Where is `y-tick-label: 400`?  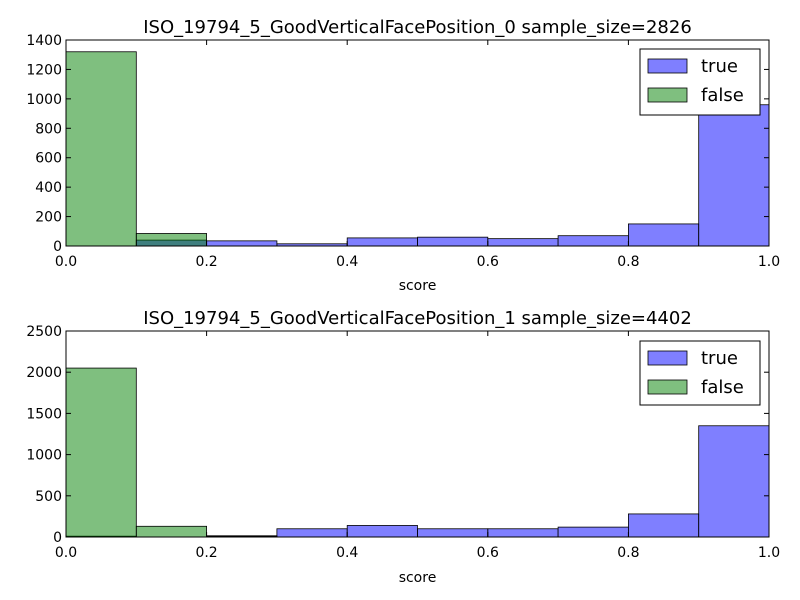 y-tick-label: 400 is located at coordinates (48, 188).